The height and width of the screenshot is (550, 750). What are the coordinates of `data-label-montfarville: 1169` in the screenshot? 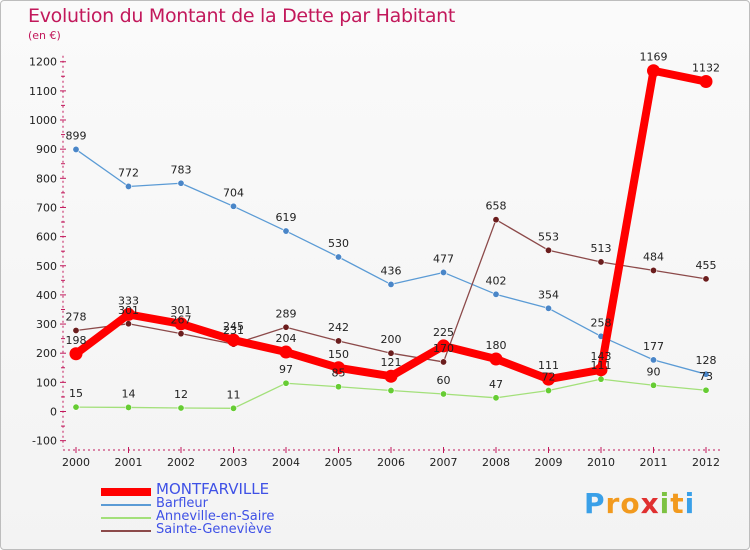 It's located at (654, 57).